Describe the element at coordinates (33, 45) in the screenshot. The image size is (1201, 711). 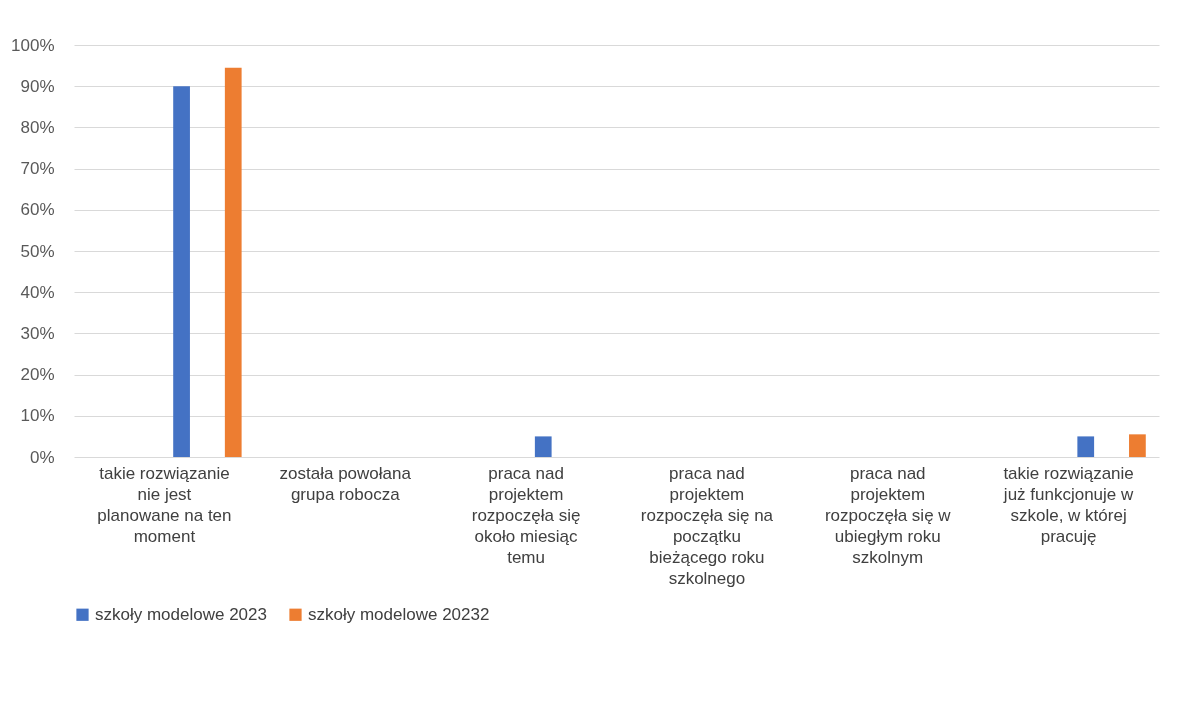
I see `y-tick-label: 100%` at that location.